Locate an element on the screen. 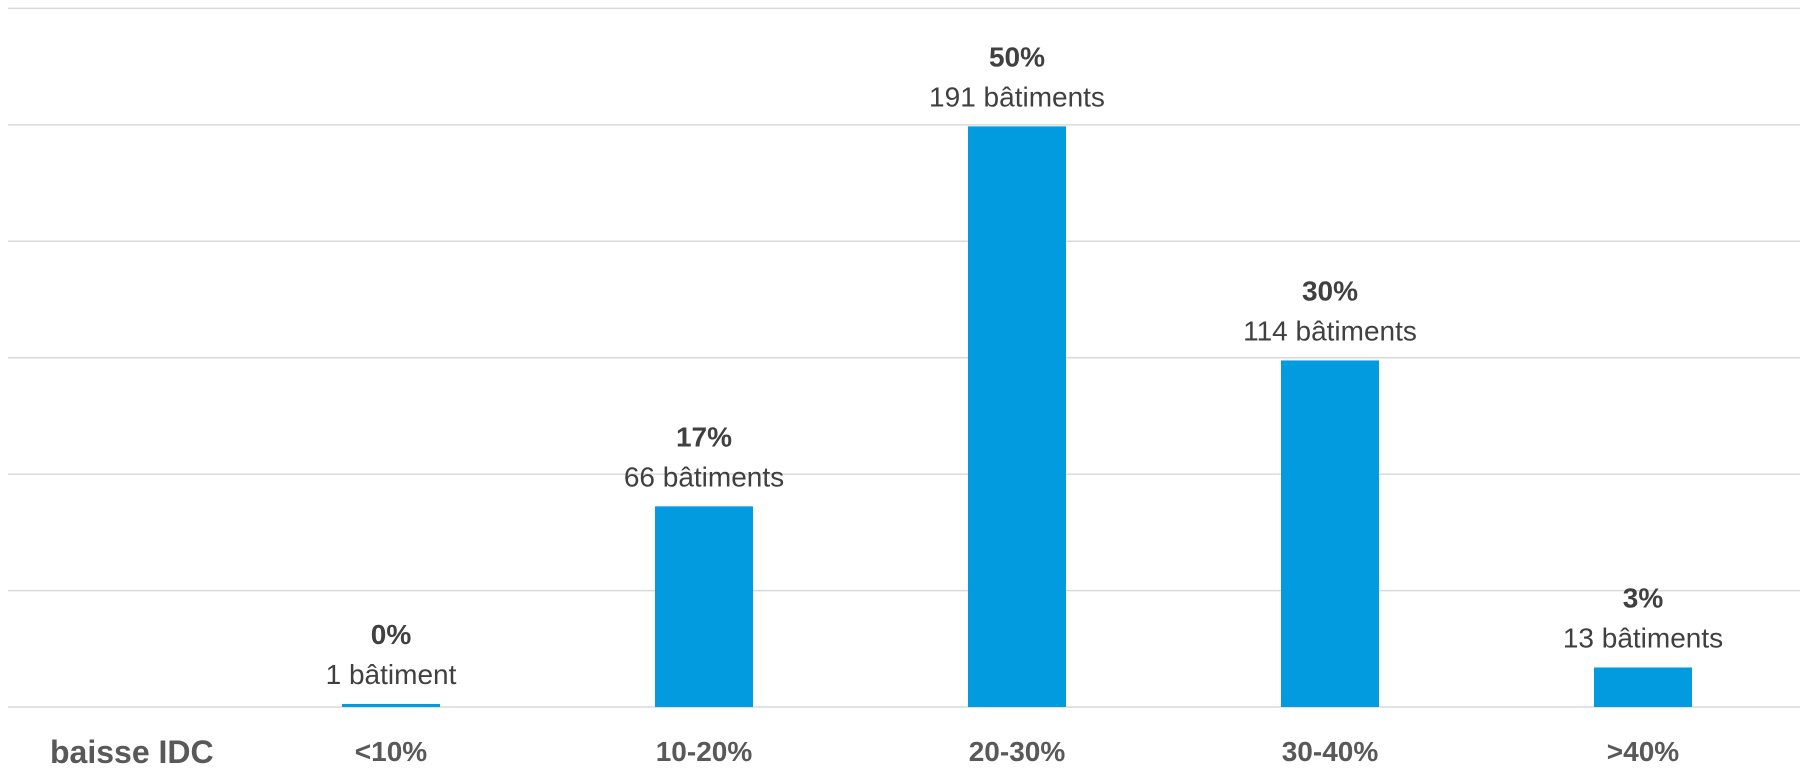 The image size is (1807, 776). x-tick-label: <10% is located at coordinates (391, 751).